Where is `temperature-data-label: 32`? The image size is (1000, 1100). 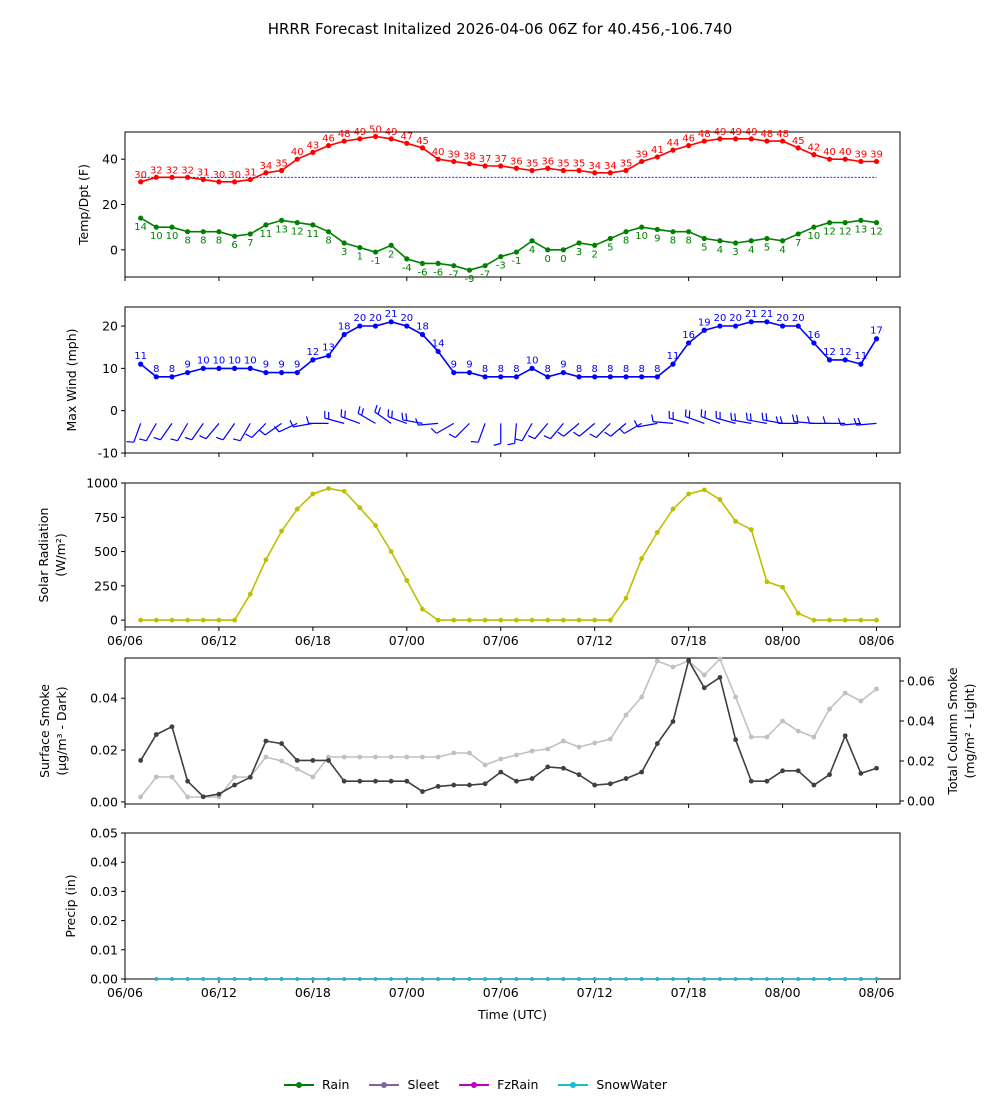
temperature-data-label: 32 is located at coordinates (187, 170).